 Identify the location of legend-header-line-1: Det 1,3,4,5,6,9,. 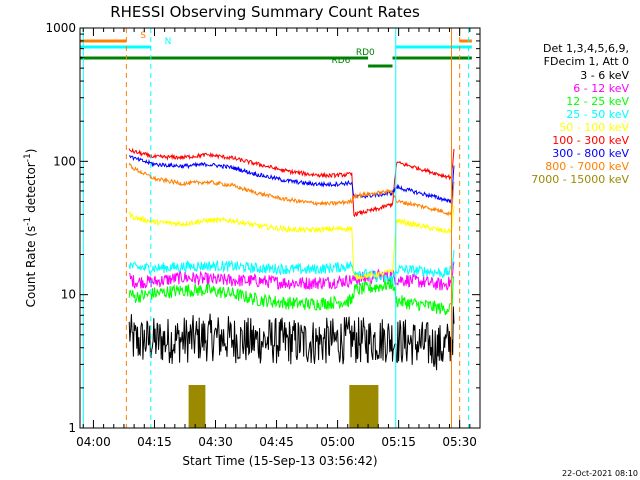
(586, 48).